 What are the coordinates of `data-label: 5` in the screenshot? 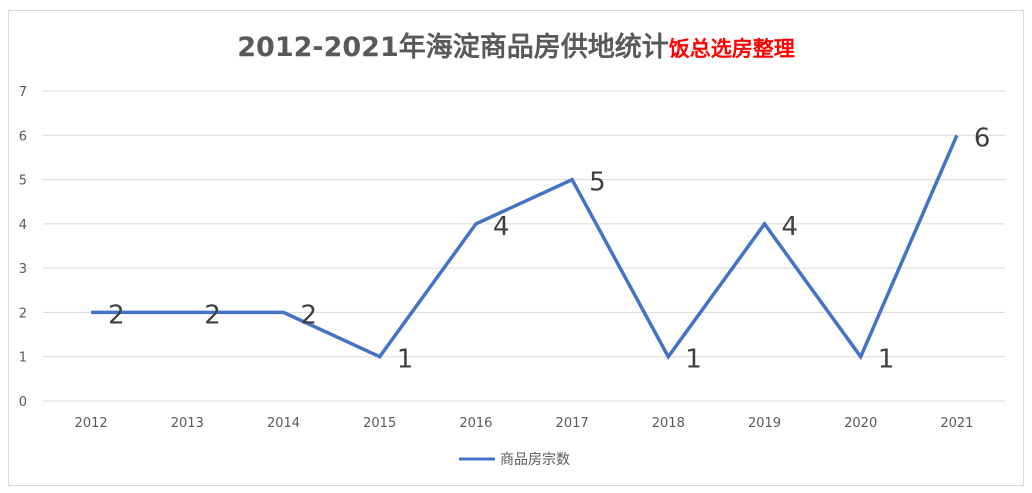 It's located at (597, 183).